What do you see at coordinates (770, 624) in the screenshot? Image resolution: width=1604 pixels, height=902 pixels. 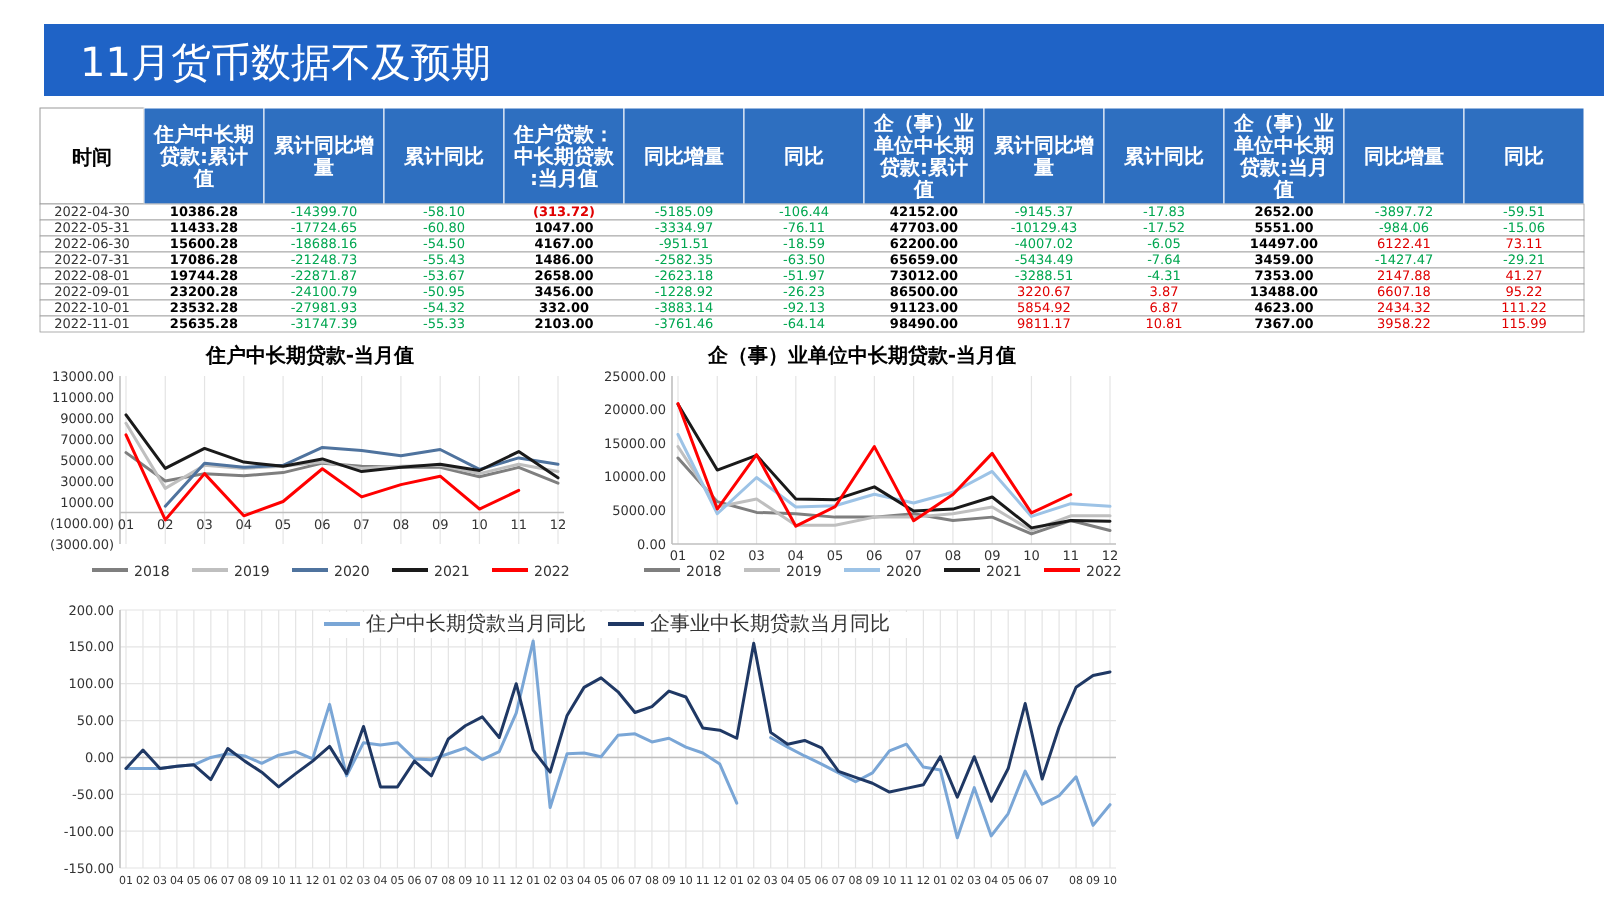 I see `legend-label: 企事业中长期贷款当月同比` at bounding box center [770, 624].